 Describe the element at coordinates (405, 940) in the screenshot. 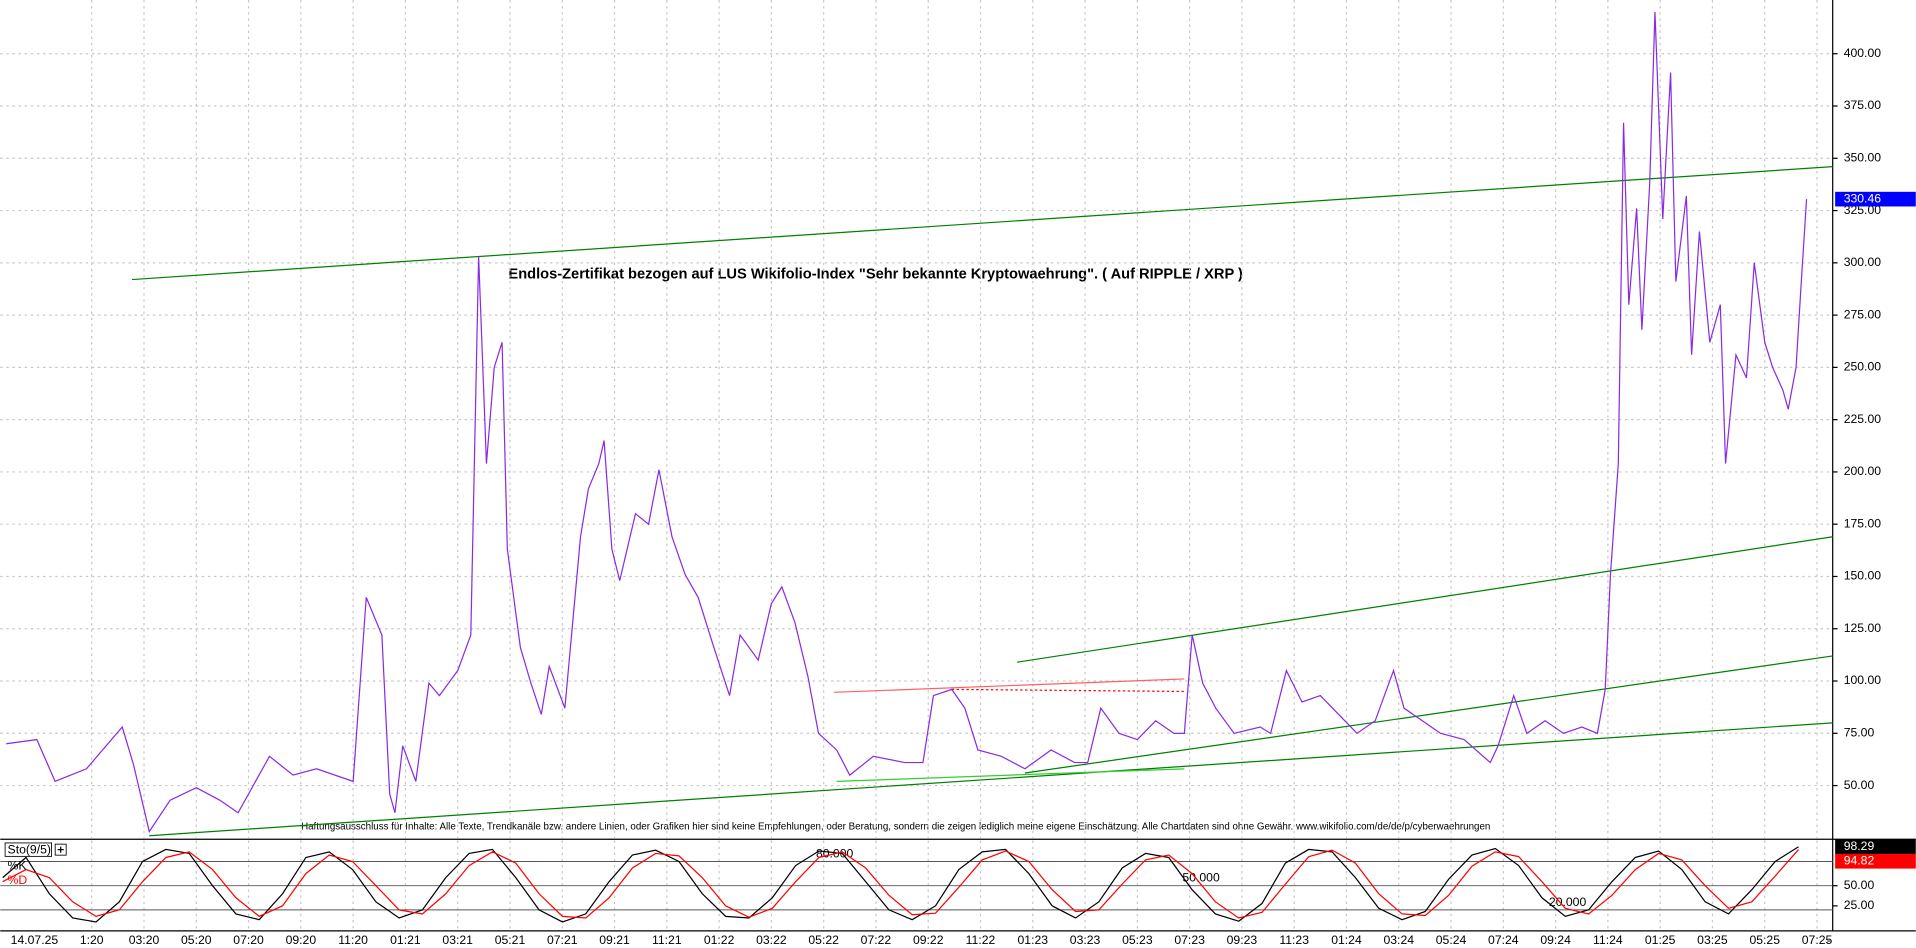

I see `x-tick-label: 01:21` at that location.